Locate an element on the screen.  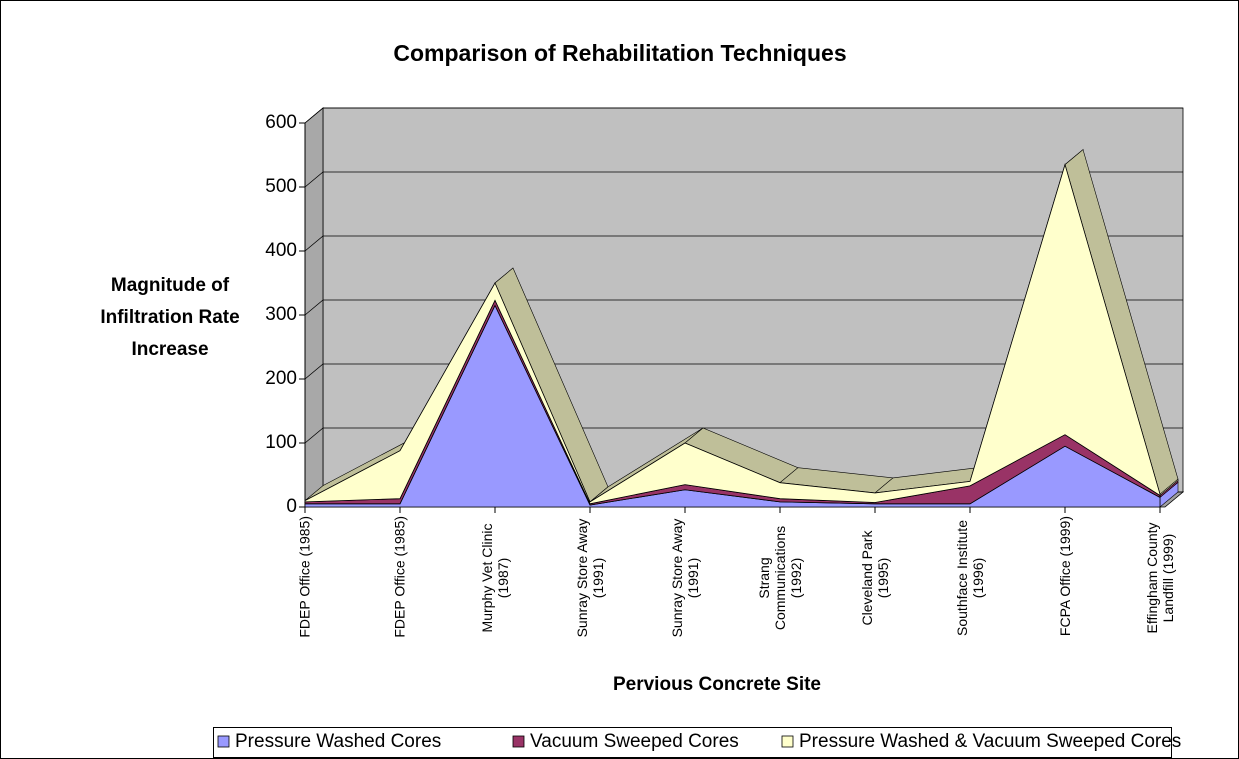
x-tick-label: Cleveland Park (1995) is located at coordinates (875, 578).